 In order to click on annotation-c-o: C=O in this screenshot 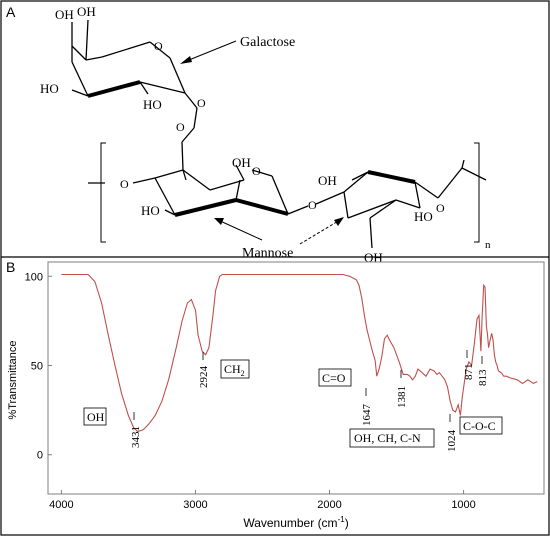, I will do `click(334, 378)`.